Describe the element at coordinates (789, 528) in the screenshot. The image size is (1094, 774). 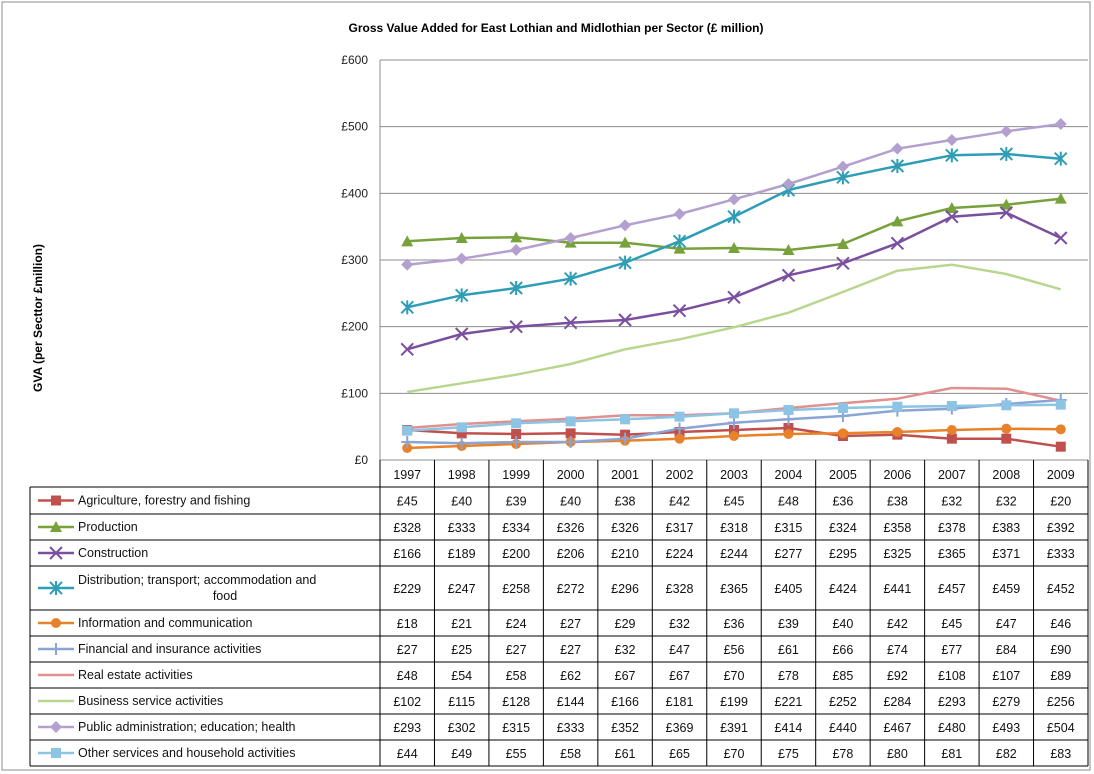
I see `data-label-production: £315` at that location.